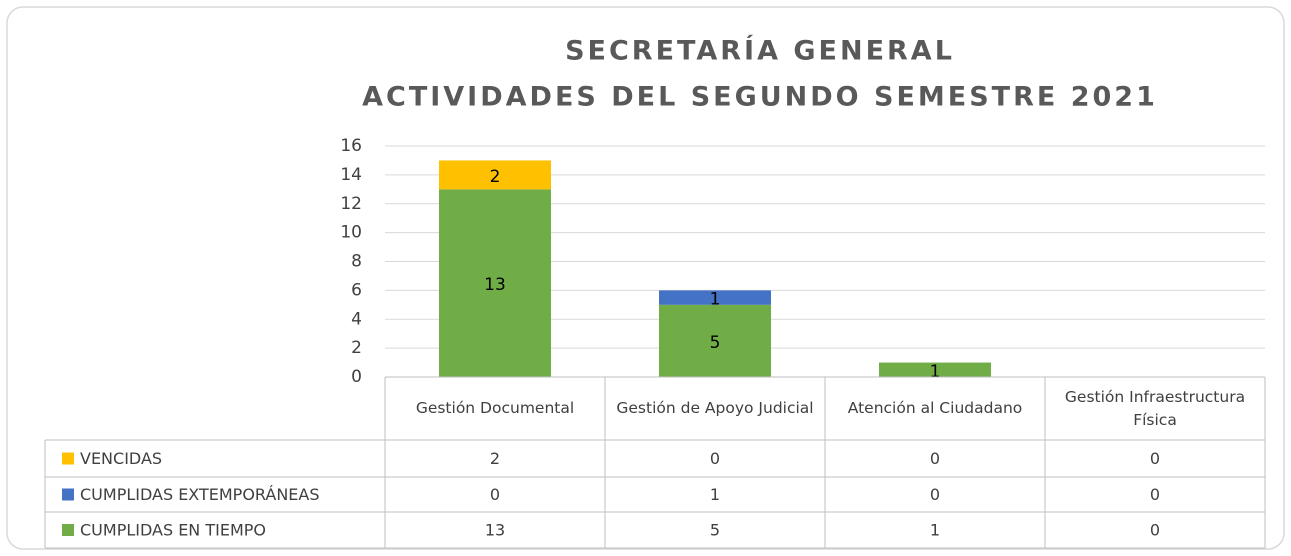 Image resolution: width=1291 pixels, height=556 pixels. I want to click on y-tick-label: 2, so click(356, 348).